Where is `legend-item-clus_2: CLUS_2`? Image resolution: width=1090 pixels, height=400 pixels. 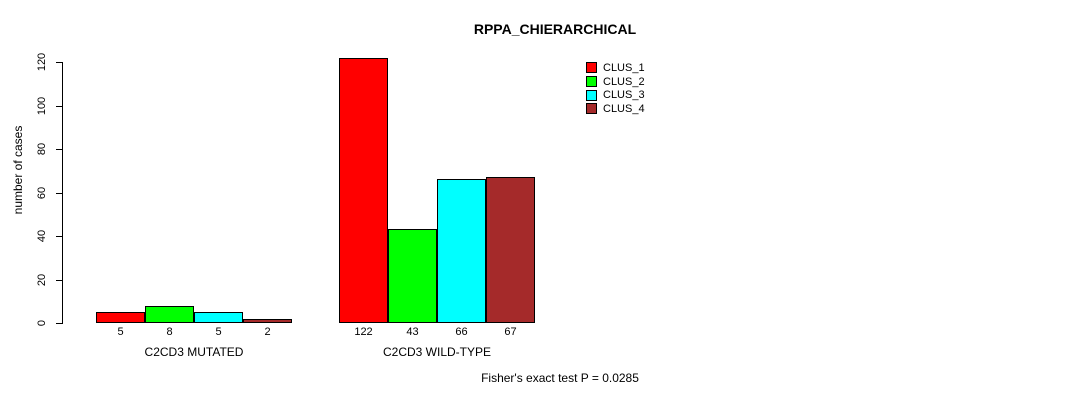 legend-item-clus_2: CLUS_2 is located at coordinates (615, 82).